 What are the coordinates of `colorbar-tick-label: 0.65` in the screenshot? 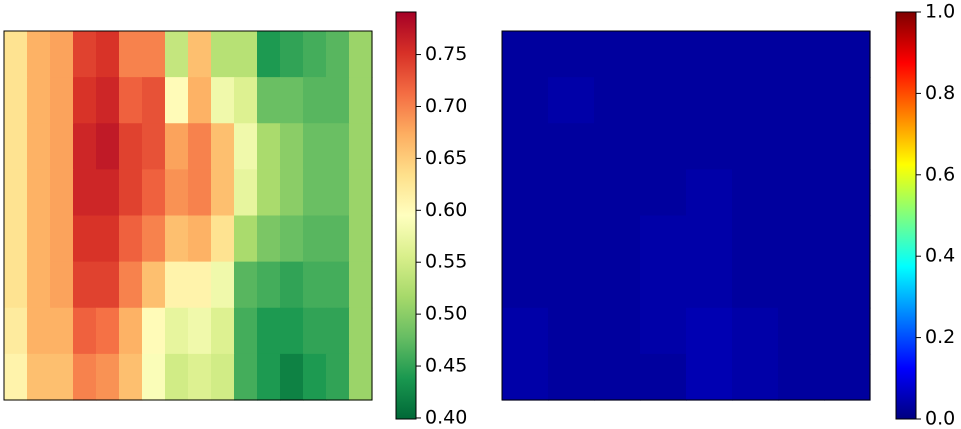 It's located at (446, 158).